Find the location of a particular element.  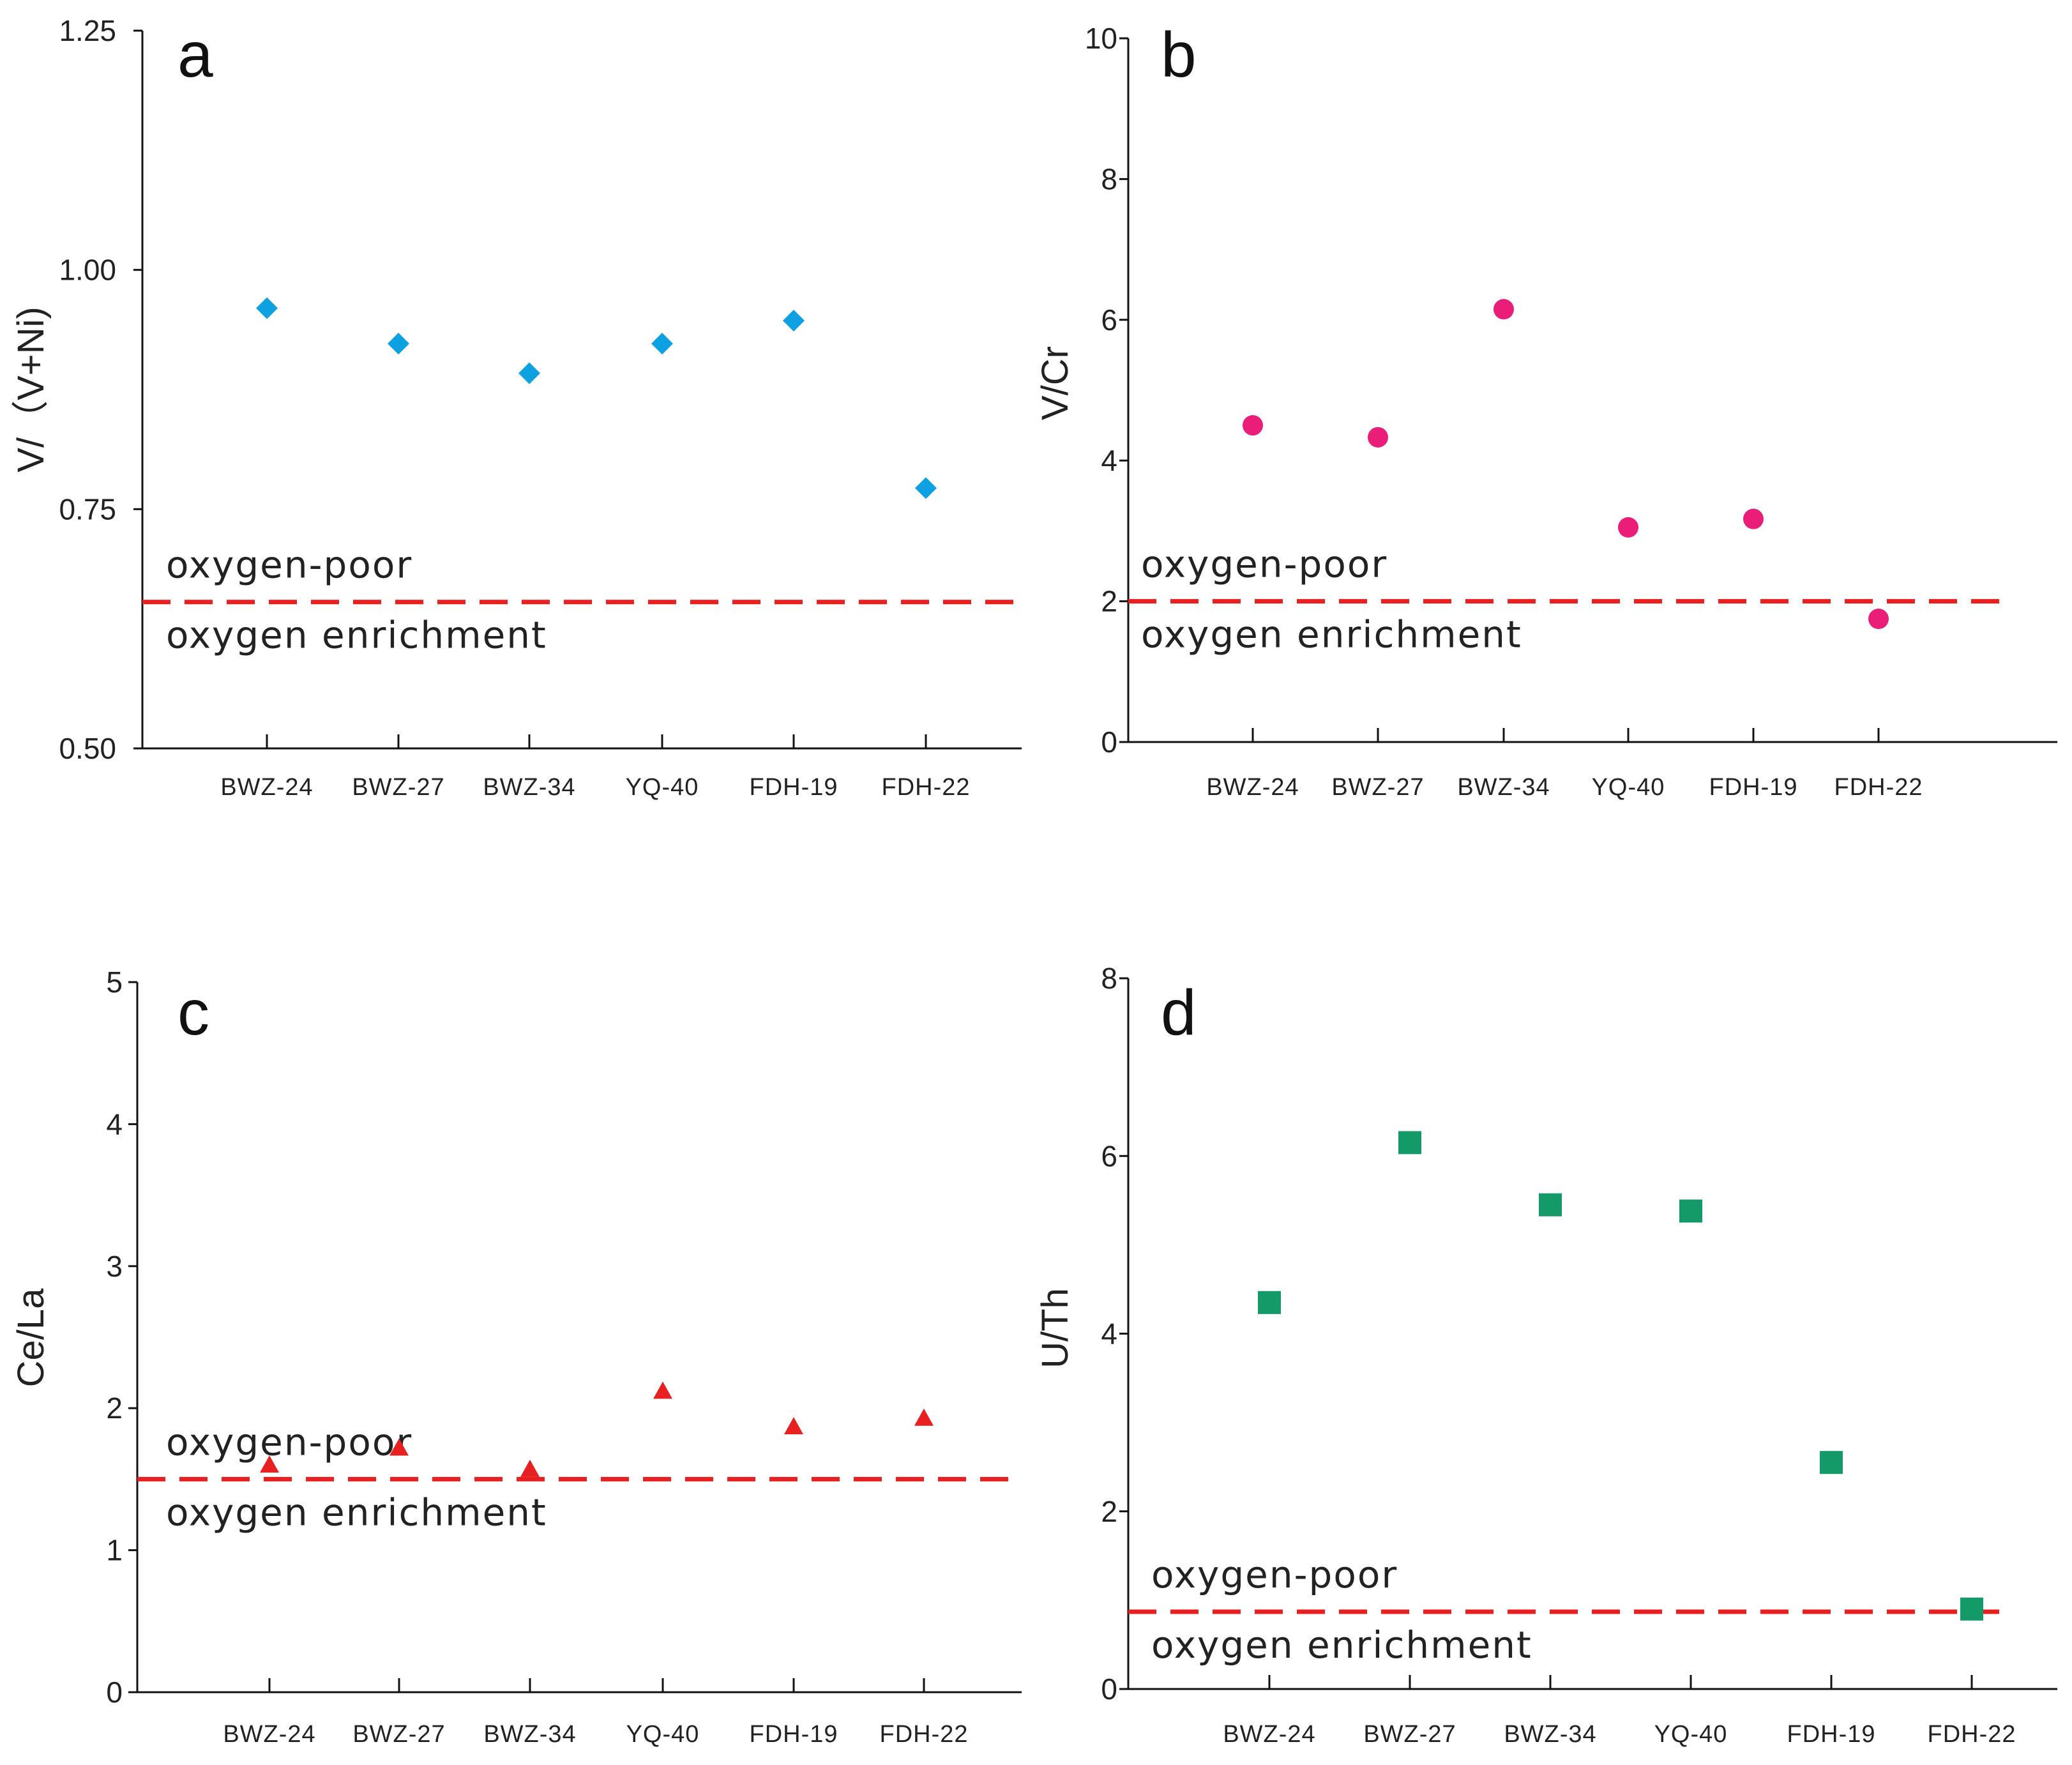

x-tick-label-c: FDH-19 is located at coordinates (793, 1734).